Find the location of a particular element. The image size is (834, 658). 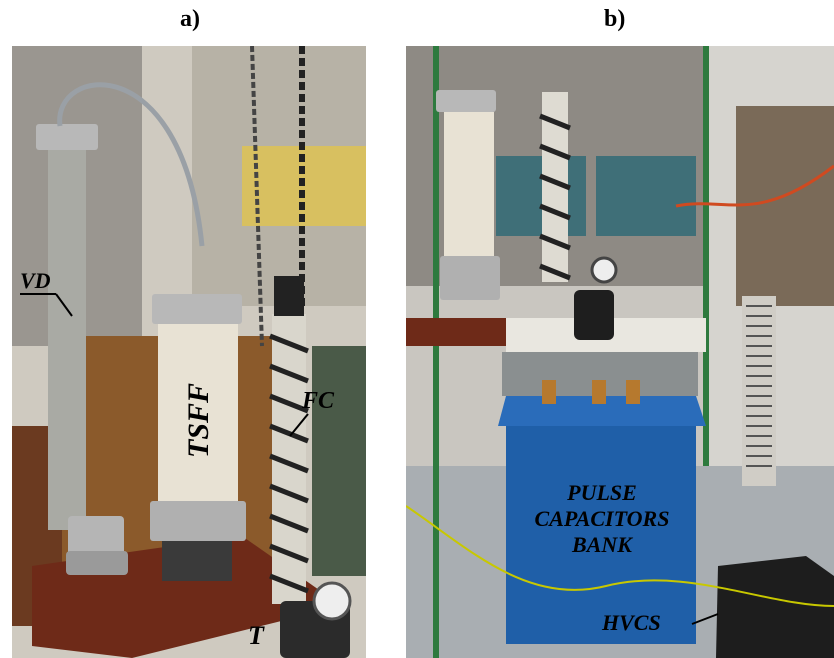

label-vd-arrow is located at coordinates (64, 305).